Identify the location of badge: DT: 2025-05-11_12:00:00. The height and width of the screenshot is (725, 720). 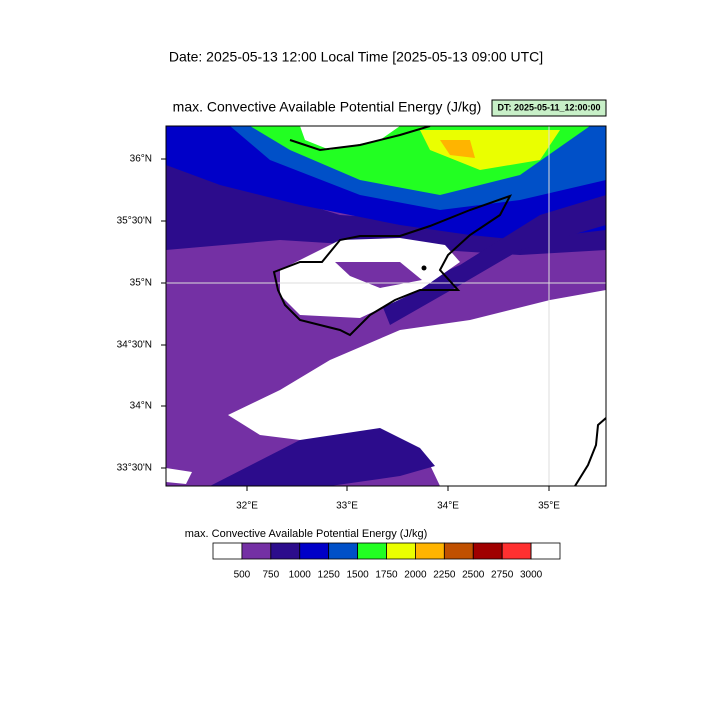
(548, 107).